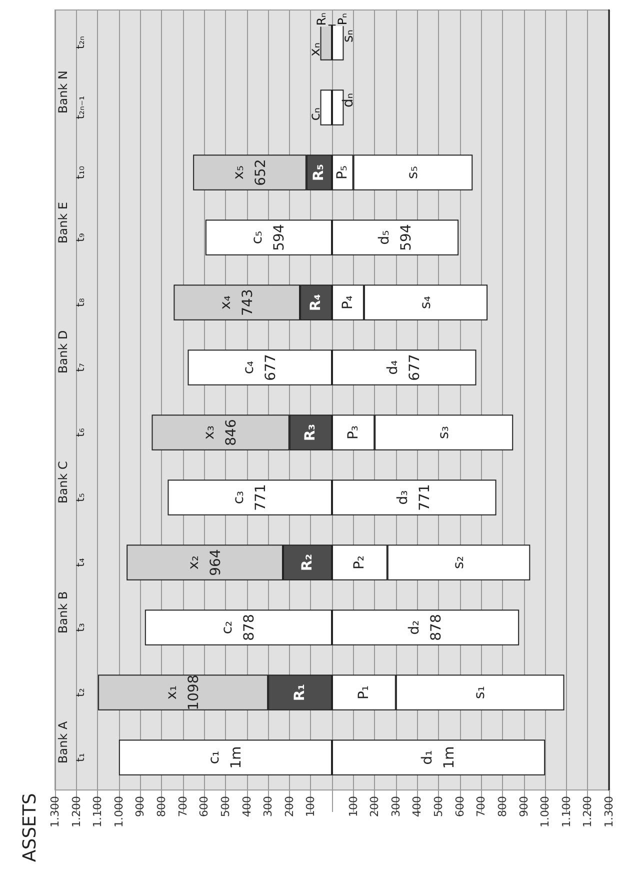  Describe the element at coordinates (360, 562) in the screenshot. I see `data-label: P₂` at that location.